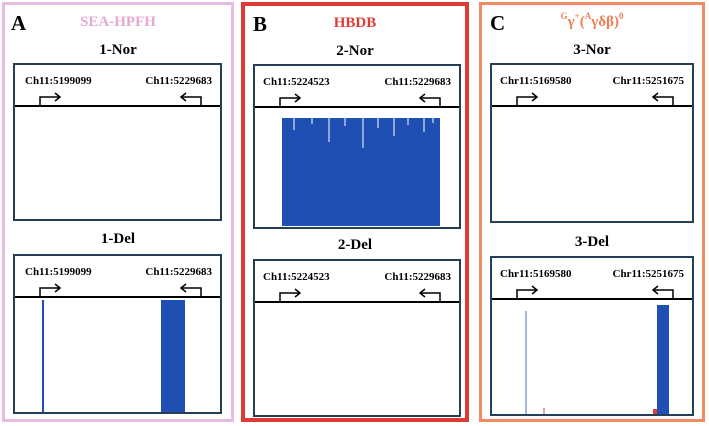  What do you see at coordinates (43, 356) in the screenshot?
I see `coverage-spike` at bounding box center [43, 356].